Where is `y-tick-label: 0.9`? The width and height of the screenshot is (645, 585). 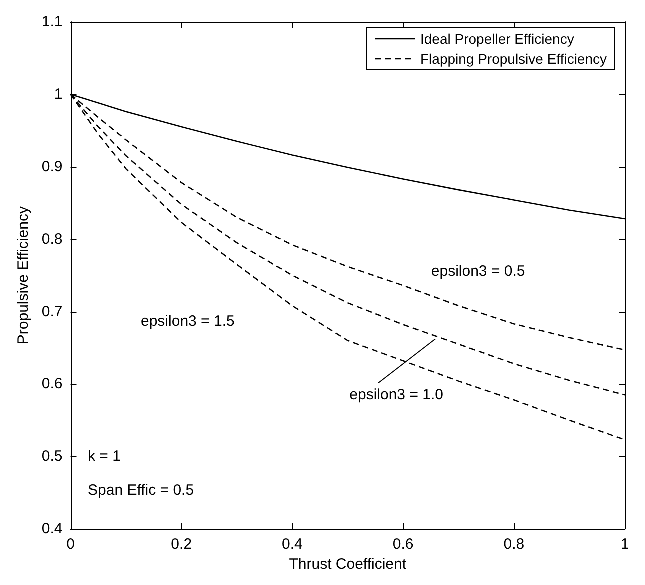
y-tick-label: 0.9 is located at coordinates (52, 167).